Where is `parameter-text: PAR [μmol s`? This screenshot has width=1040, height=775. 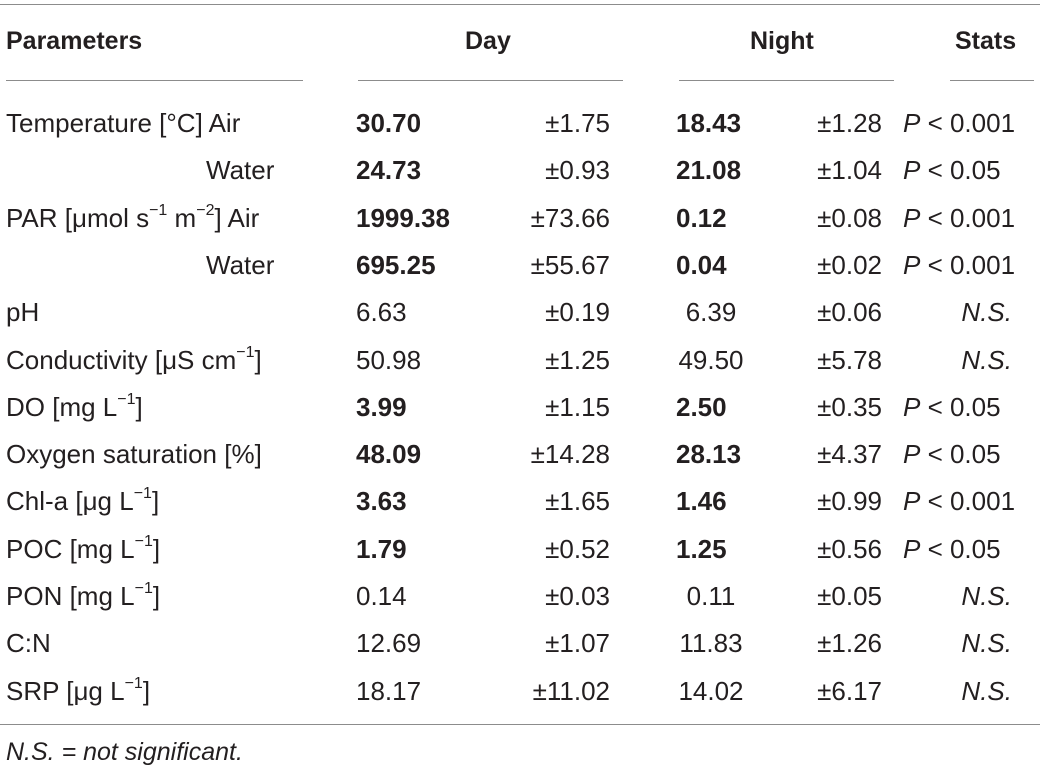
parameter-text: PAR [μmol s is located at coordinates (78, 218).